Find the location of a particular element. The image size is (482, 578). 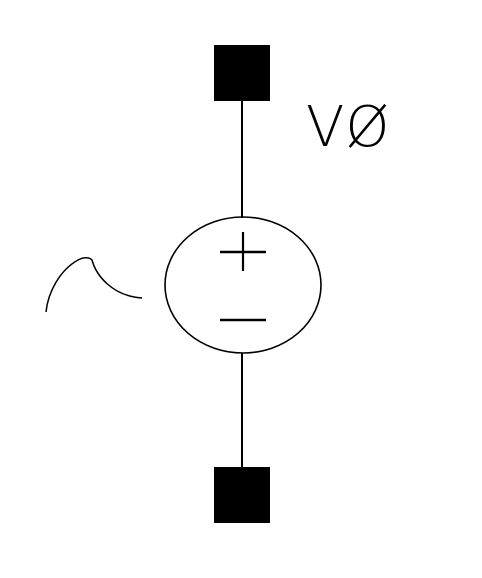

plus-sign-icon is located at coordinates (243, 251).